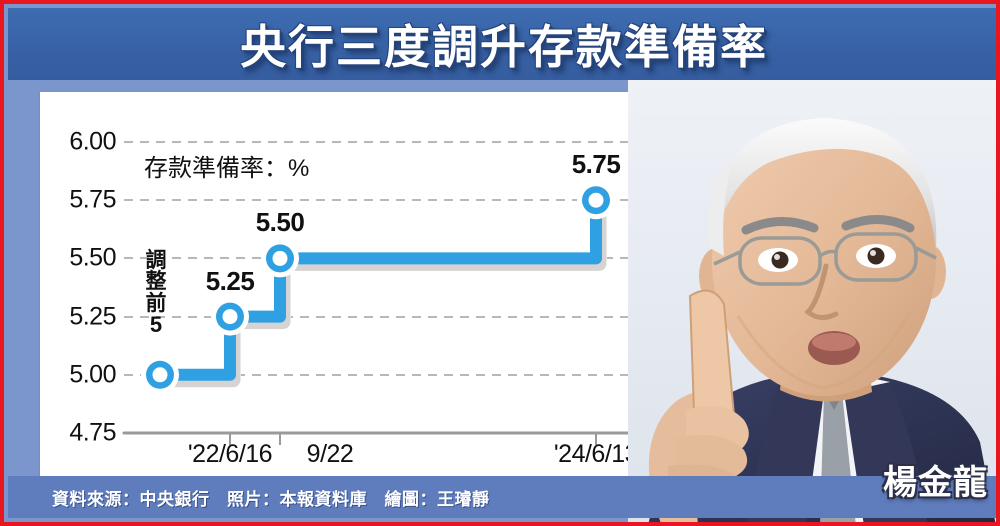 This screenshot has height=526, width=1000. What do you see at coordinates (227, 168) in the screenshot?
I see `chart-unit-label: 存款準備率：%` at bounding box center [227, 168].